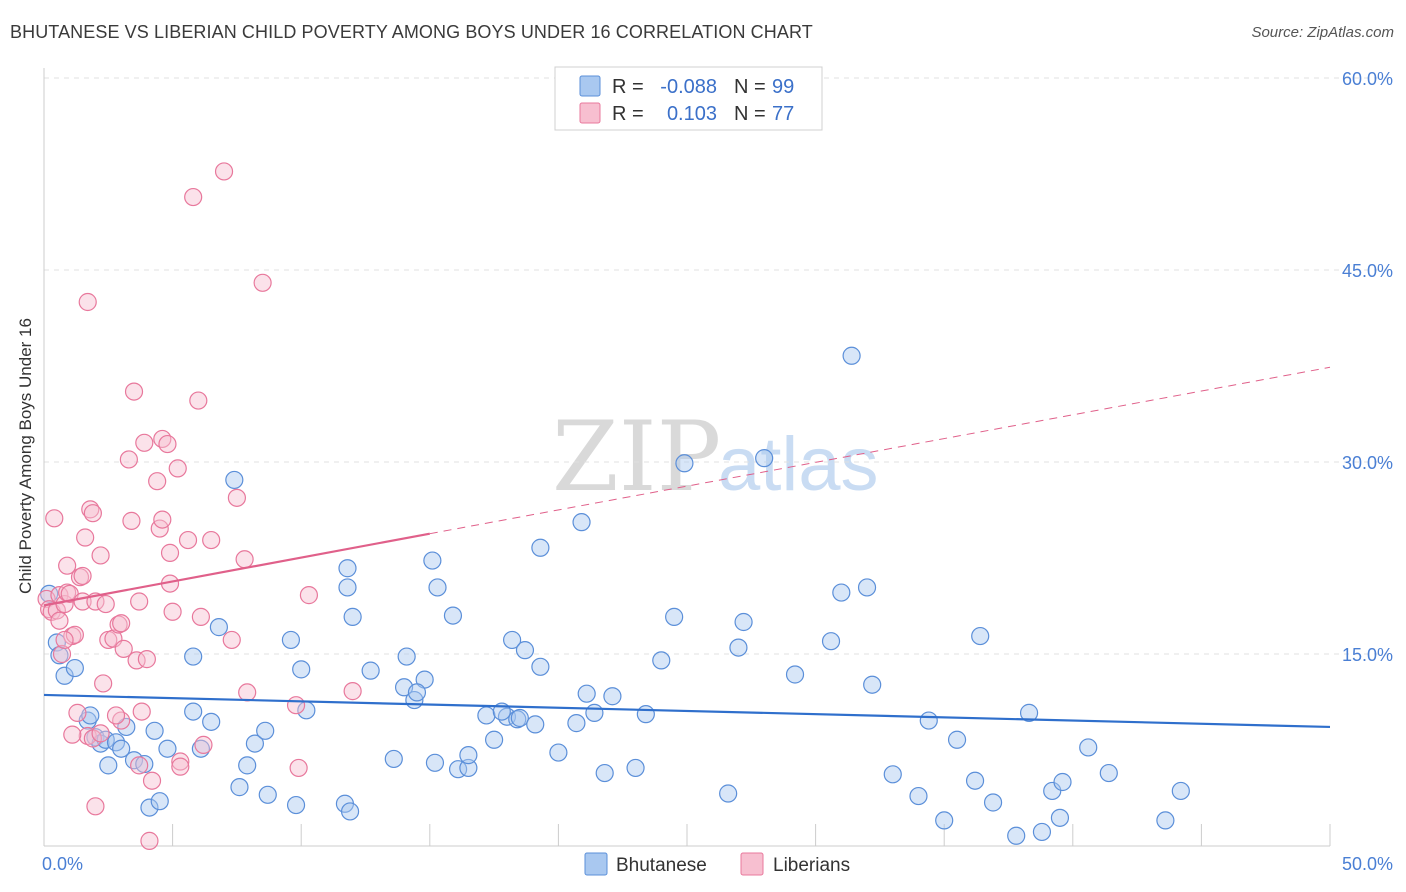  I want to click on legend-swatch-pink, so click(590, 113).